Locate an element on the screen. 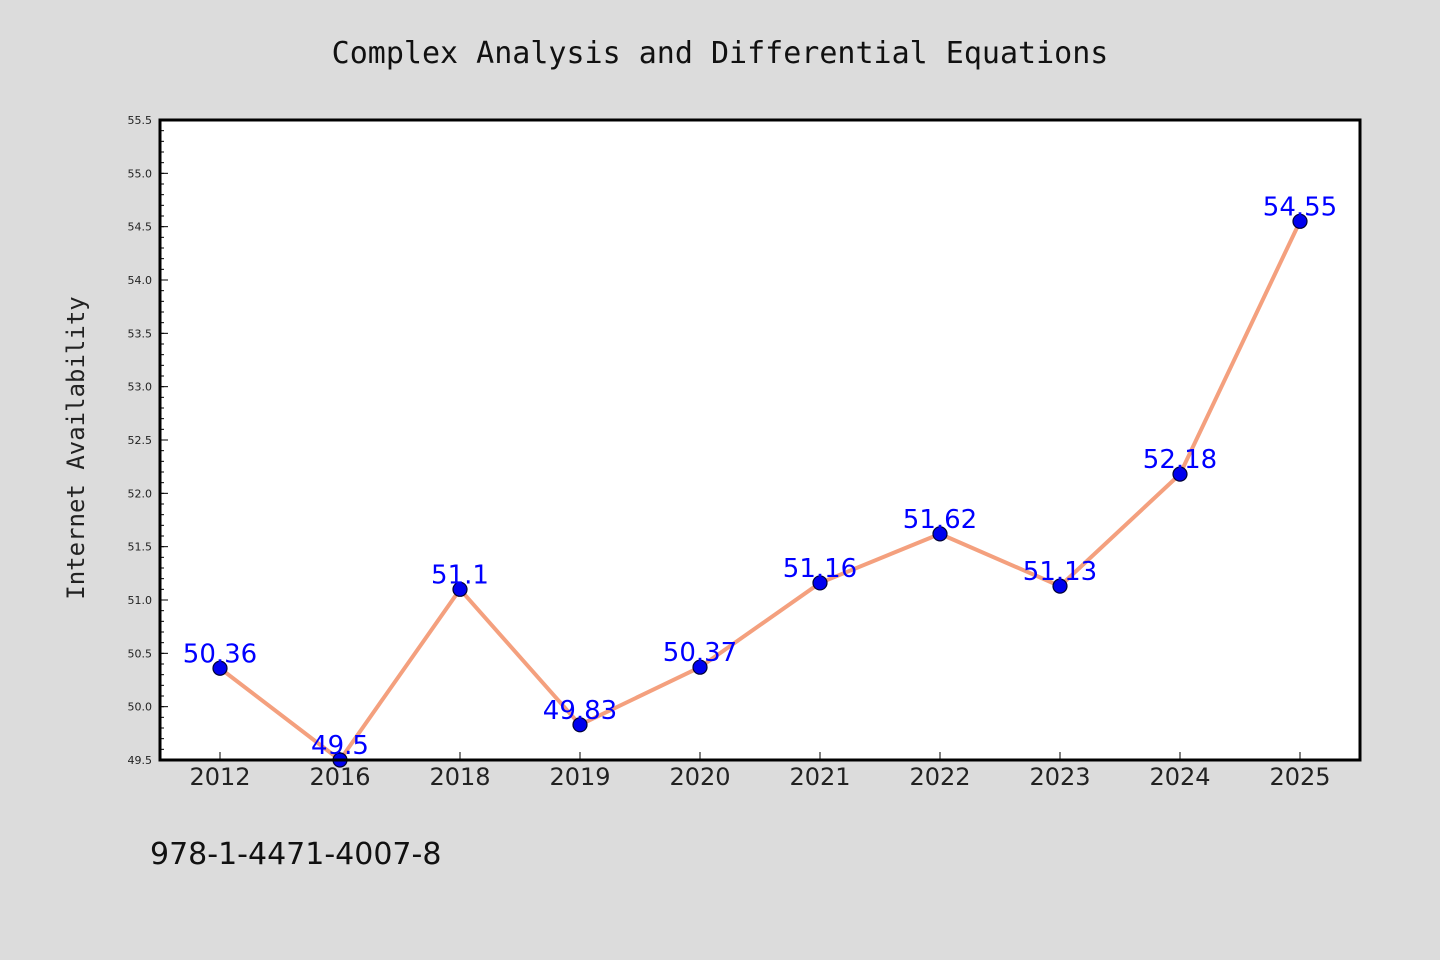 The height and width of the screenshot is (960, 1440). footer-isbn: 978-1-4471-4007-8 is located at coordinates (295, 854).